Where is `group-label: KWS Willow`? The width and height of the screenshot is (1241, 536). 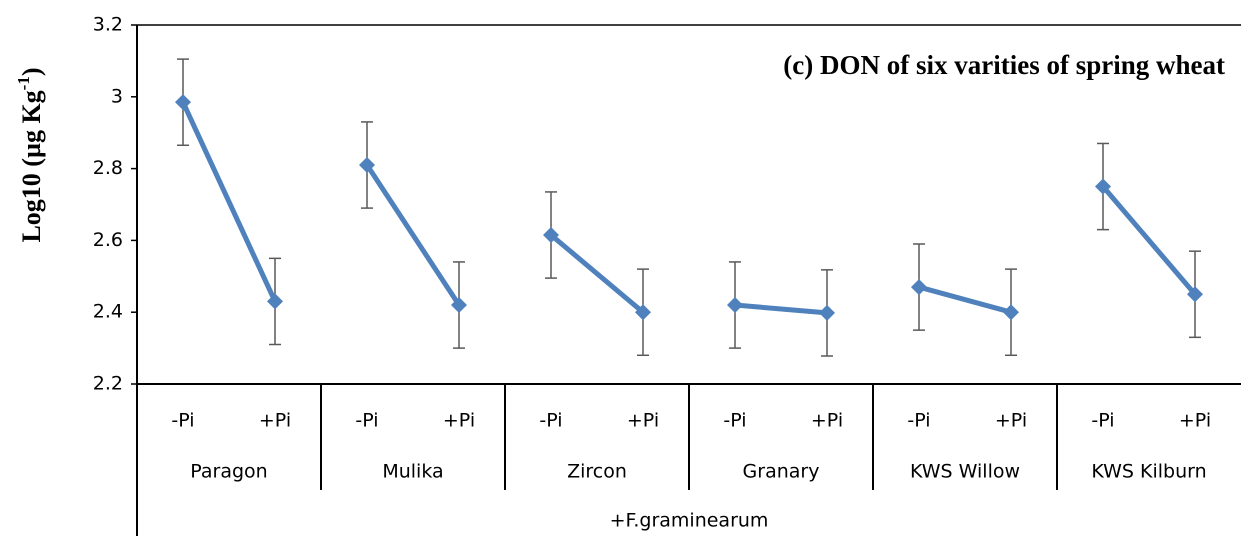
group-label: KWS Willow is located at coordinates (965, 472).